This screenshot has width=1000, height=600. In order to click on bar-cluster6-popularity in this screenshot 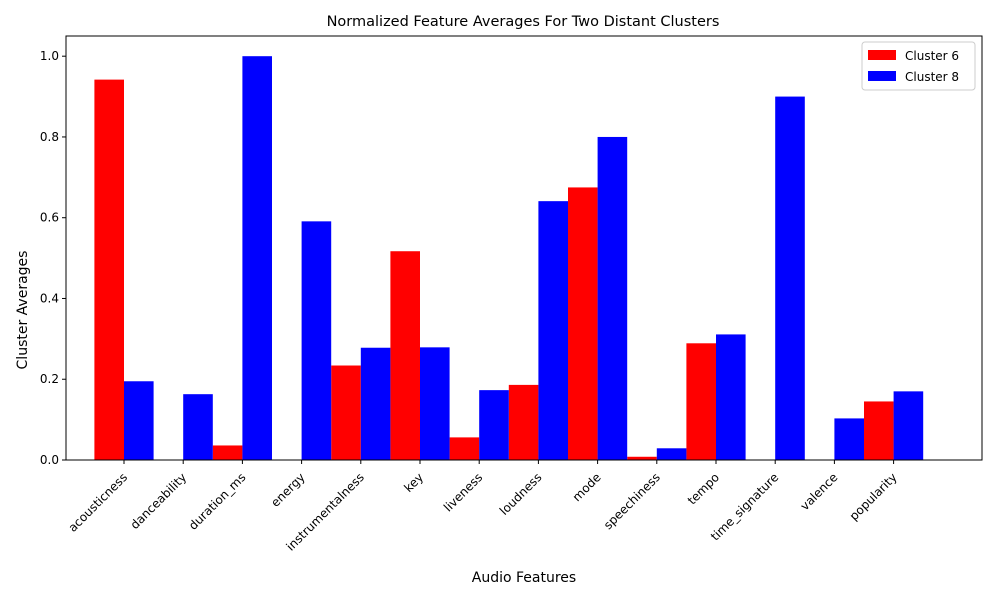, I will do `click(879, 430)`.